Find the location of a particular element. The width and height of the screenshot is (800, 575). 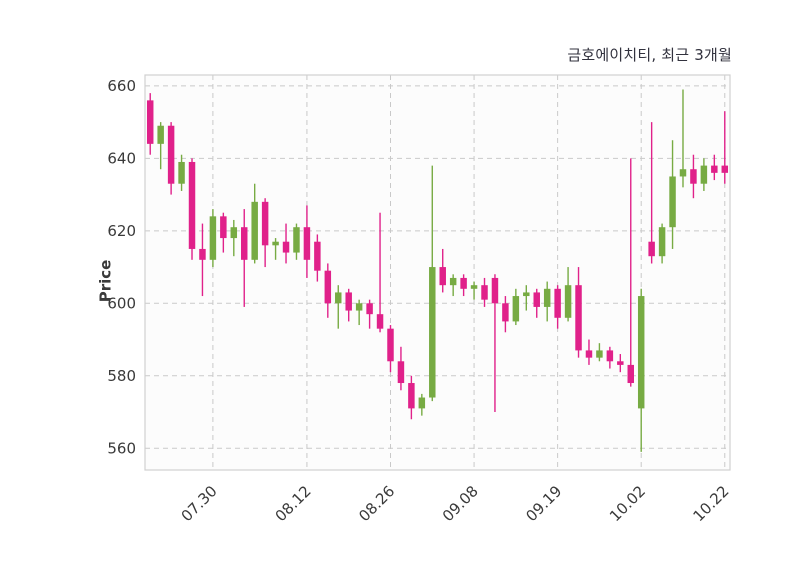

x-tick-label: 08.12 is located at coordinates (293, 503).